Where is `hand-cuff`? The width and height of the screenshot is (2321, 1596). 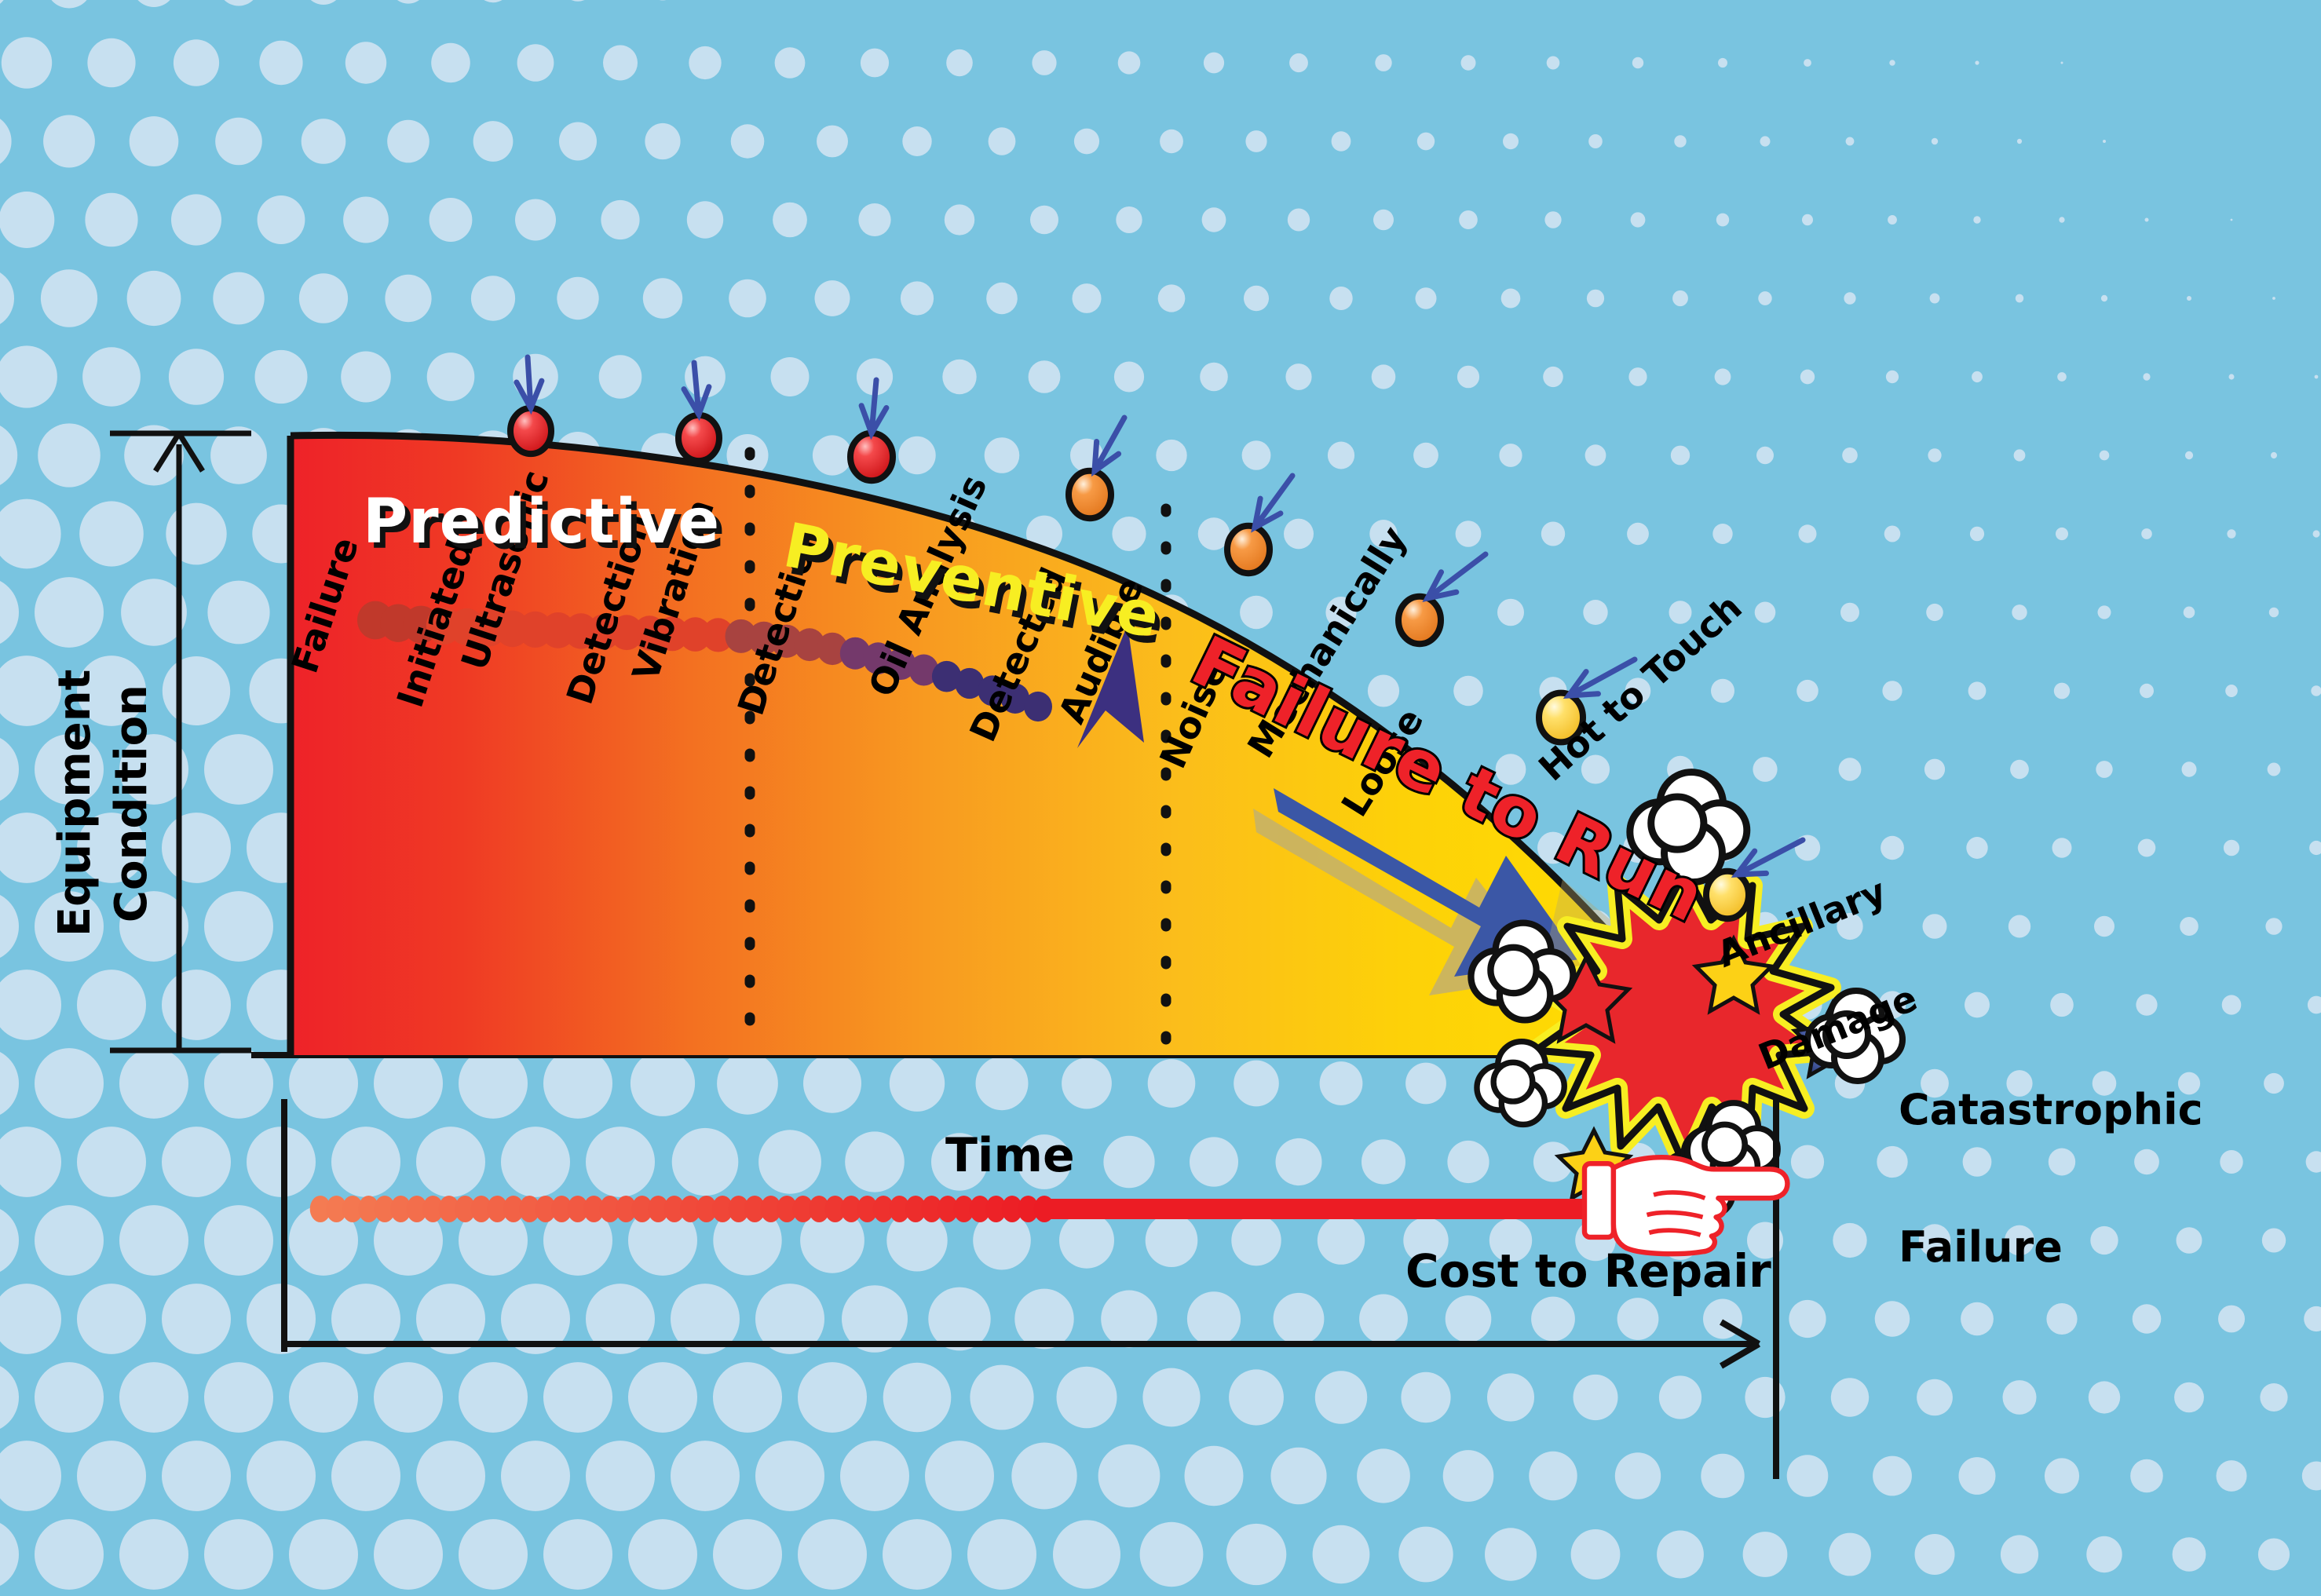 hand-cuff is located at coordinates (1599, 1200).